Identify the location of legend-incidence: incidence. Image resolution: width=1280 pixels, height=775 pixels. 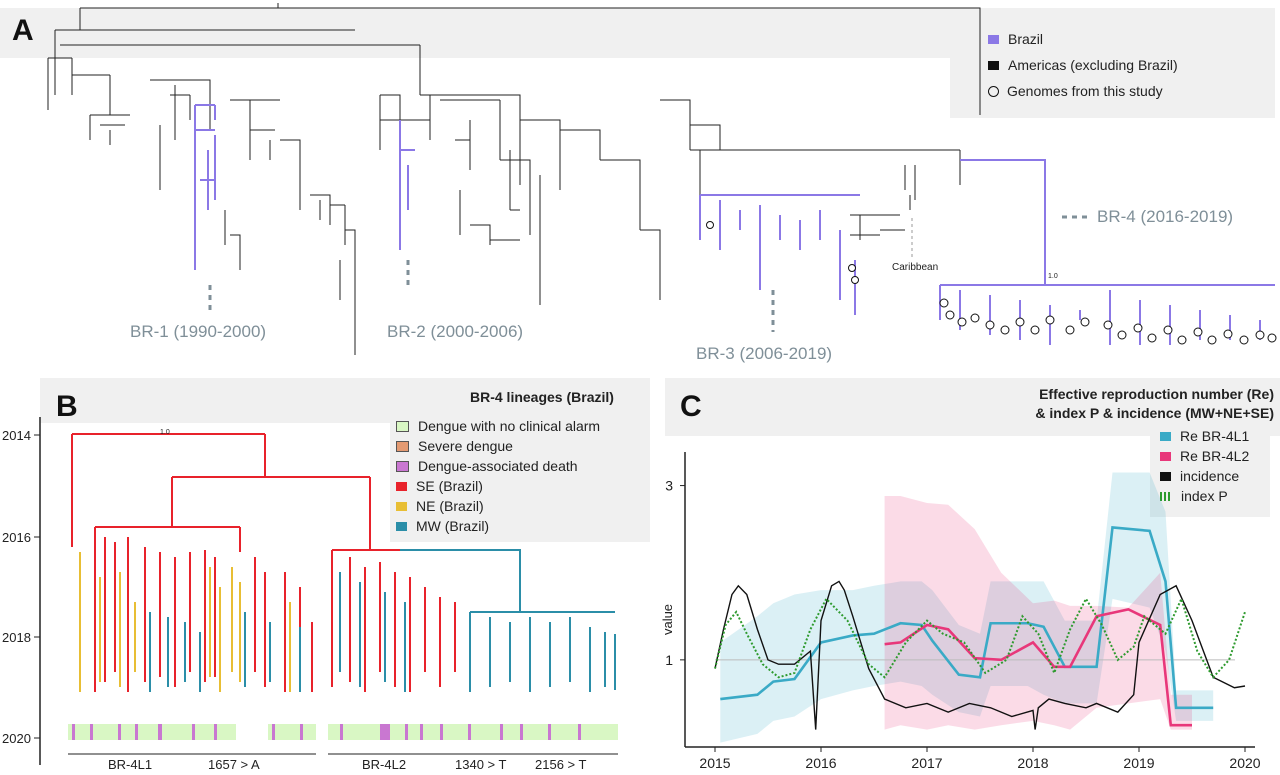
(1204, 476).